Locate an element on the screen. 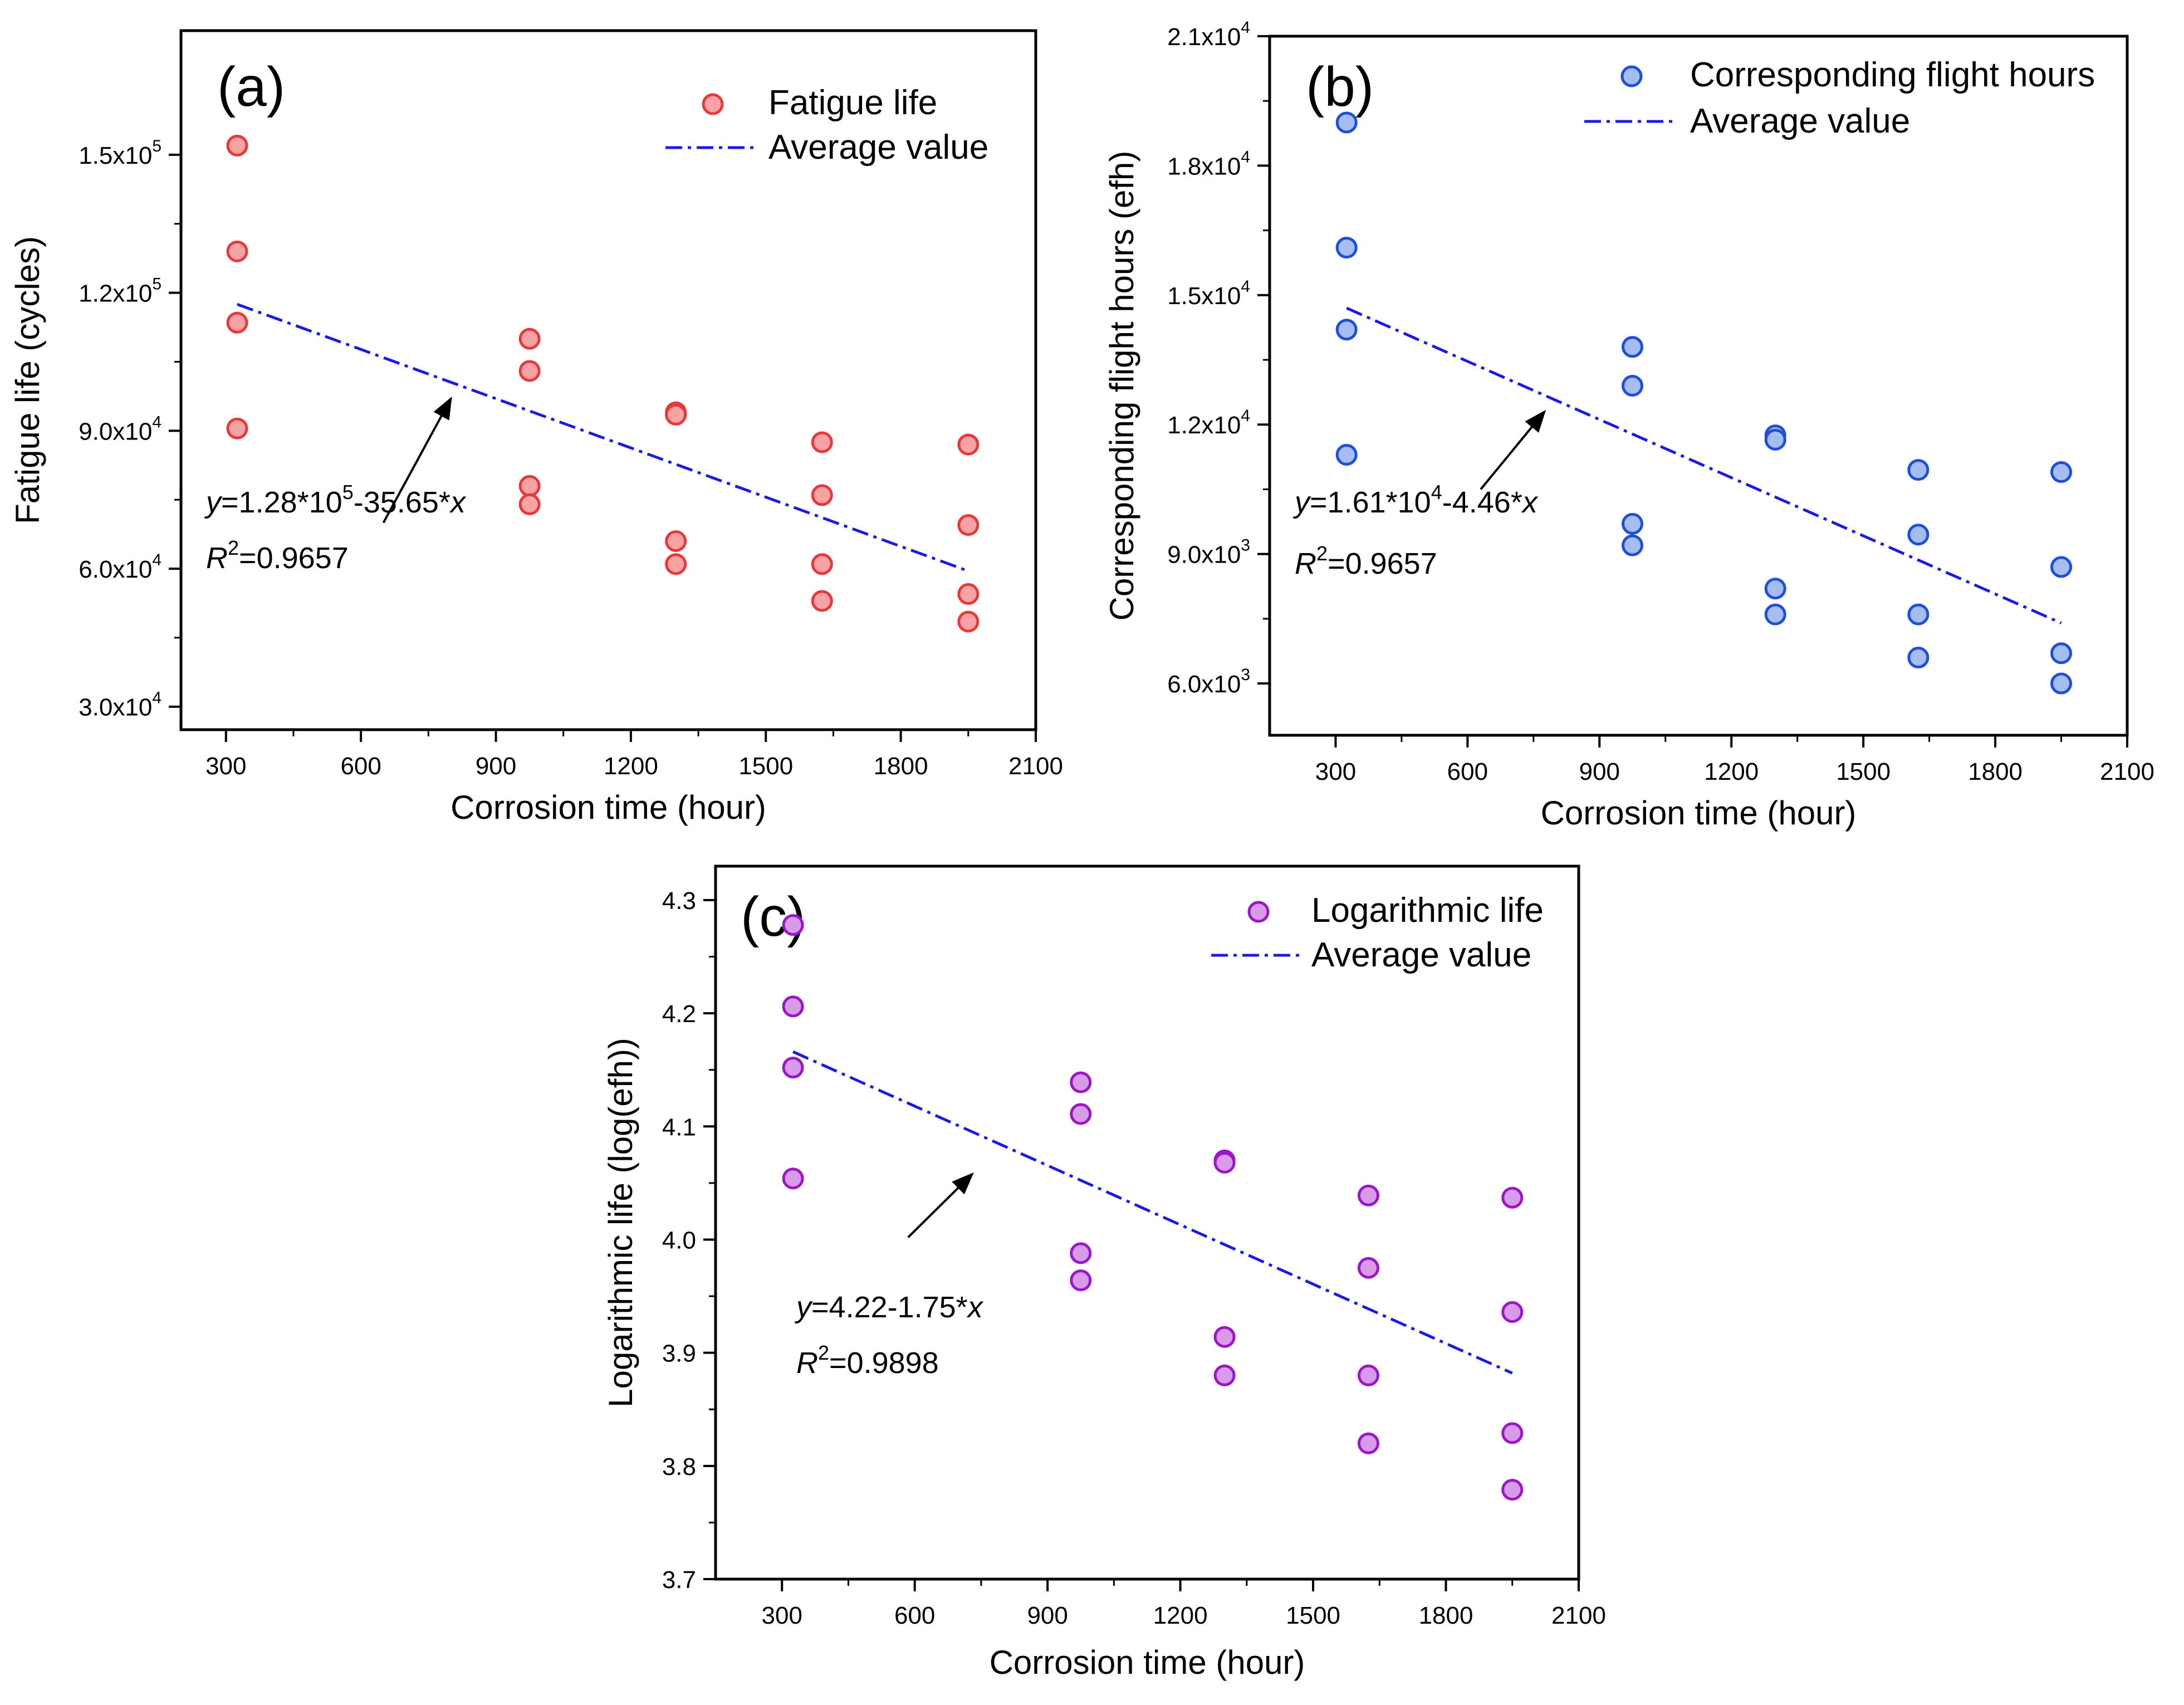 This screenshot has height=1705, width=2184. x-tick-label: 1500 is located at coordinates (1864, 772).